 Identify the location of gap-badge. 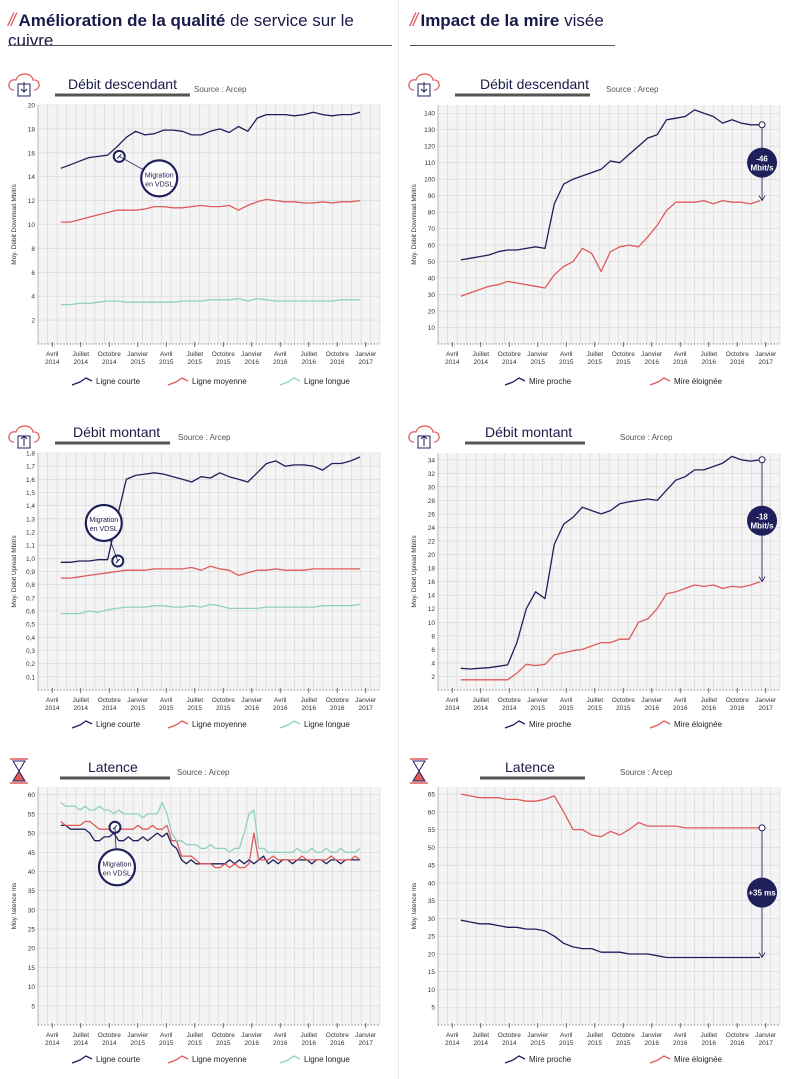
(762, 162).